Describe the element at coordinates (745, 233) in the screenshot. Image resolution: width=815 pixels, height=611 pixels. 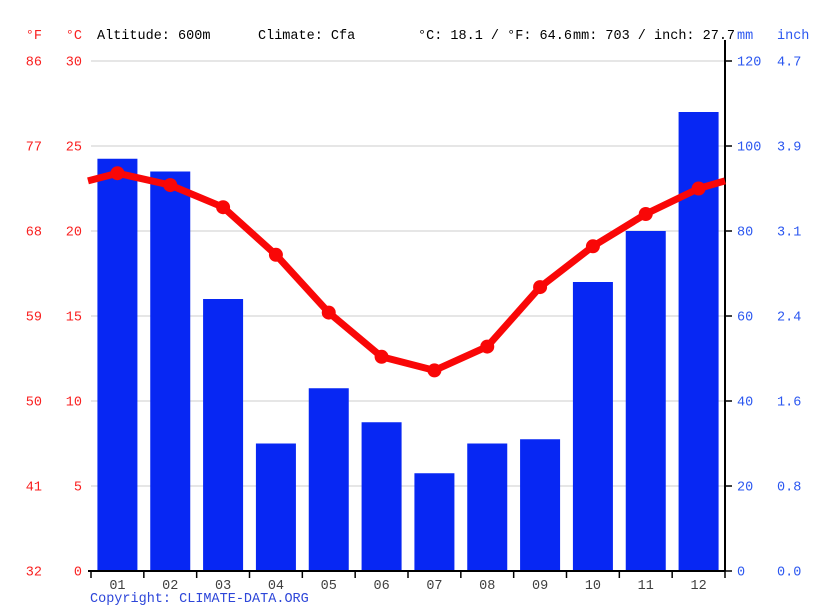
I see `mm-tick-label: 80` at that location.